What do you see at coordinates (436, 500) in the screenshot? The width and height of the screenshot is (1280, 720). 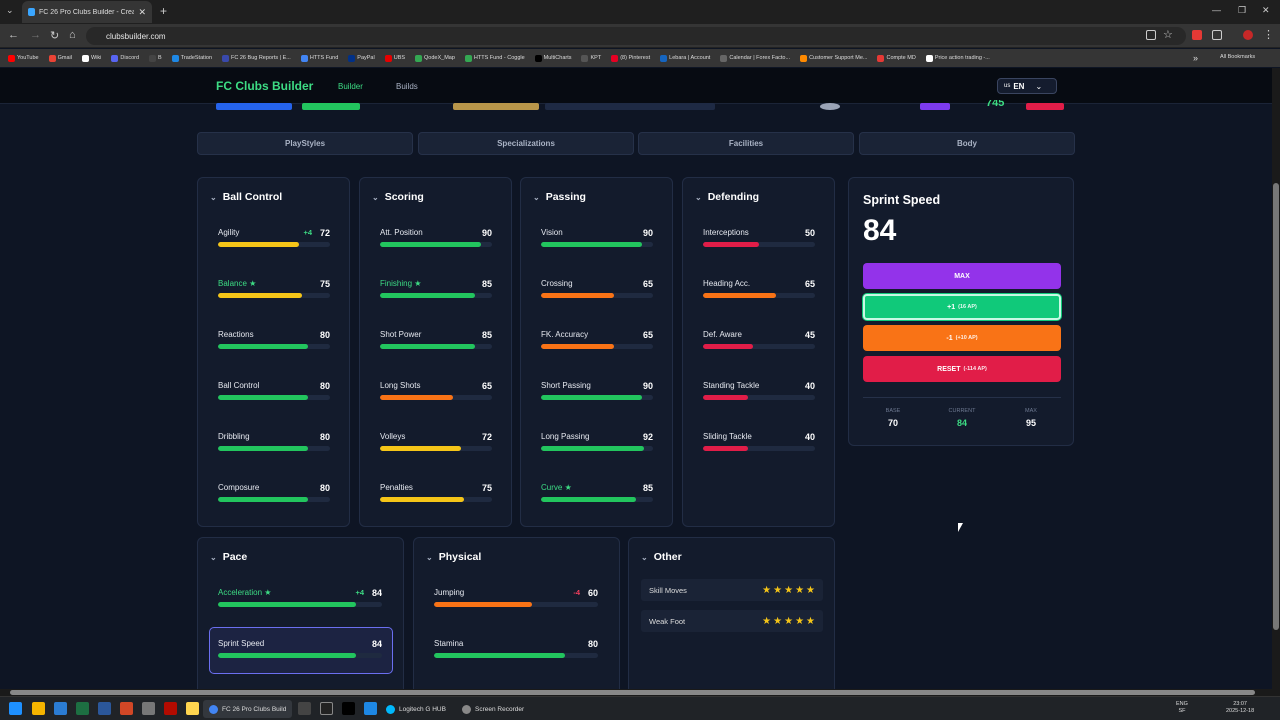 I see `stat-row: Penalties 75` at bounding box center [436, 500].